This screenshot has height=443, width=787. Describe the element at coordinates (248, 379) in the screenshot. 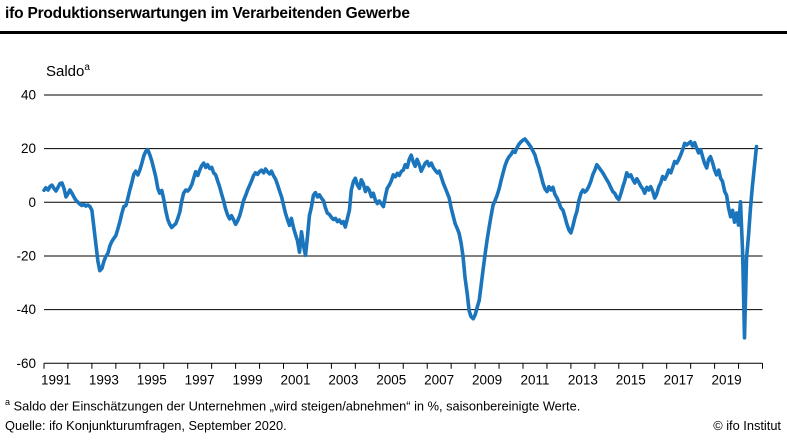

I see `x-tick-label-1999: 1999` at that location.